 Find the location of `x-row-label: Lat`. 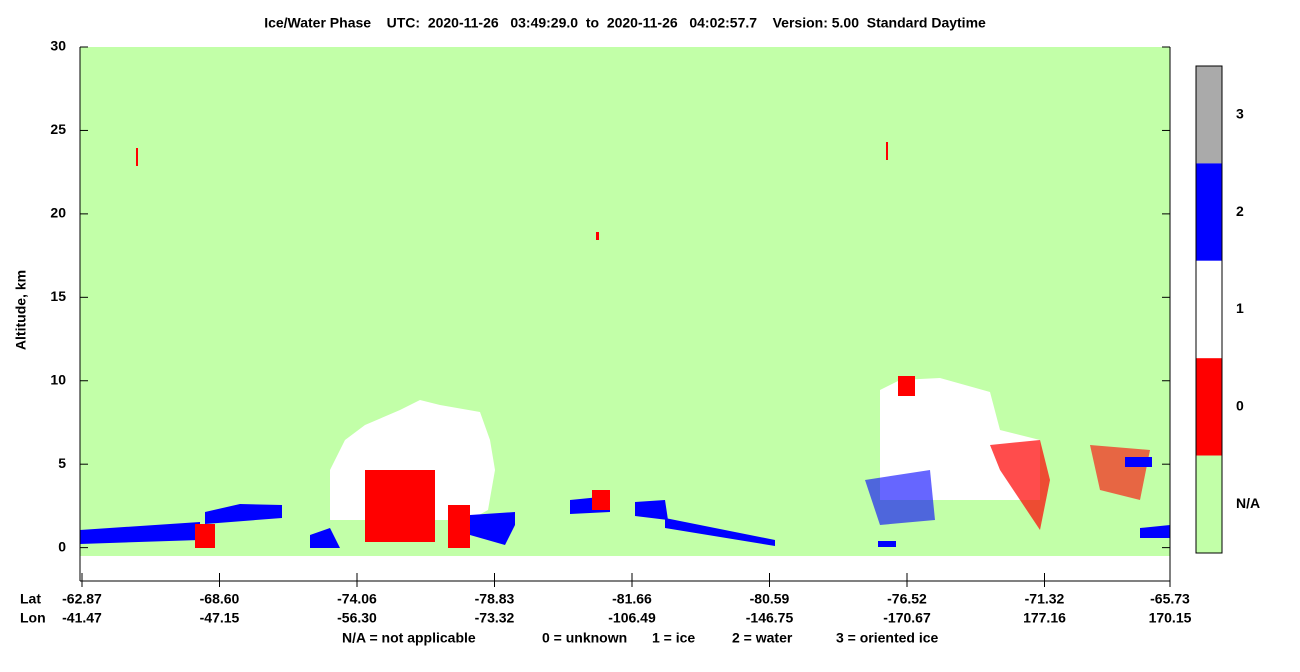

x-row-label: Lat is located at coordinates (30, 599).